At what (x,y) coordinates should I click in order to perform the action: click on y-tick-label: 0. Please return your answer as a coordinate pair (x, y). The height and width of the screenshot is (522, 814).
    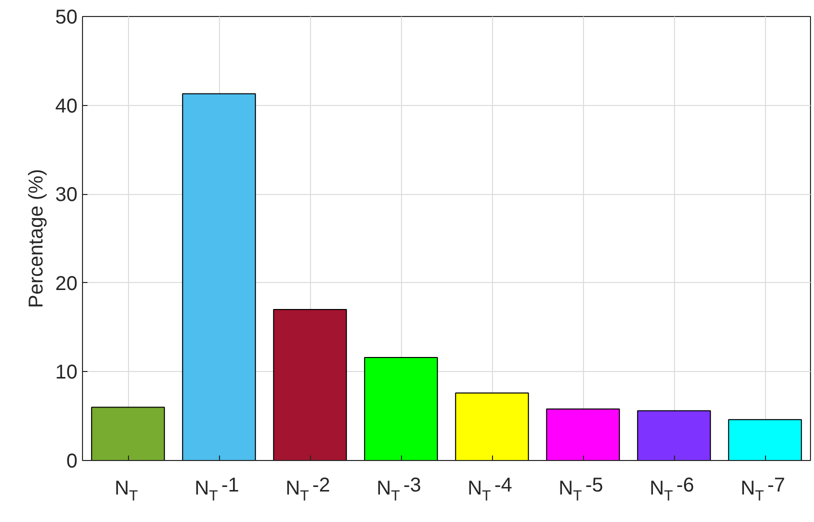
    Looking at the image, I should click on (72, 461).